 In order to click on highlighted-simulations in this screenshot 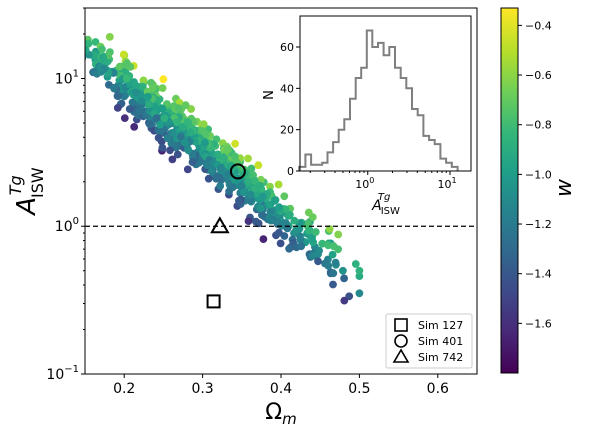, I will do `click(226, 236)`.